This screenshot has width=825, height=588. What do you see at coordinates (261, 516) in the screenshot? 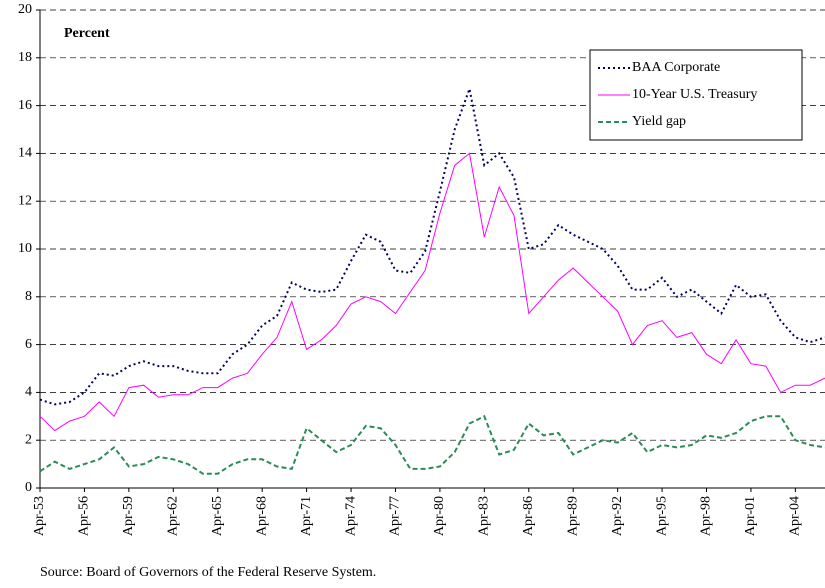
I see `x-tick-label: Apr-68` at bounding box center [261, 516].